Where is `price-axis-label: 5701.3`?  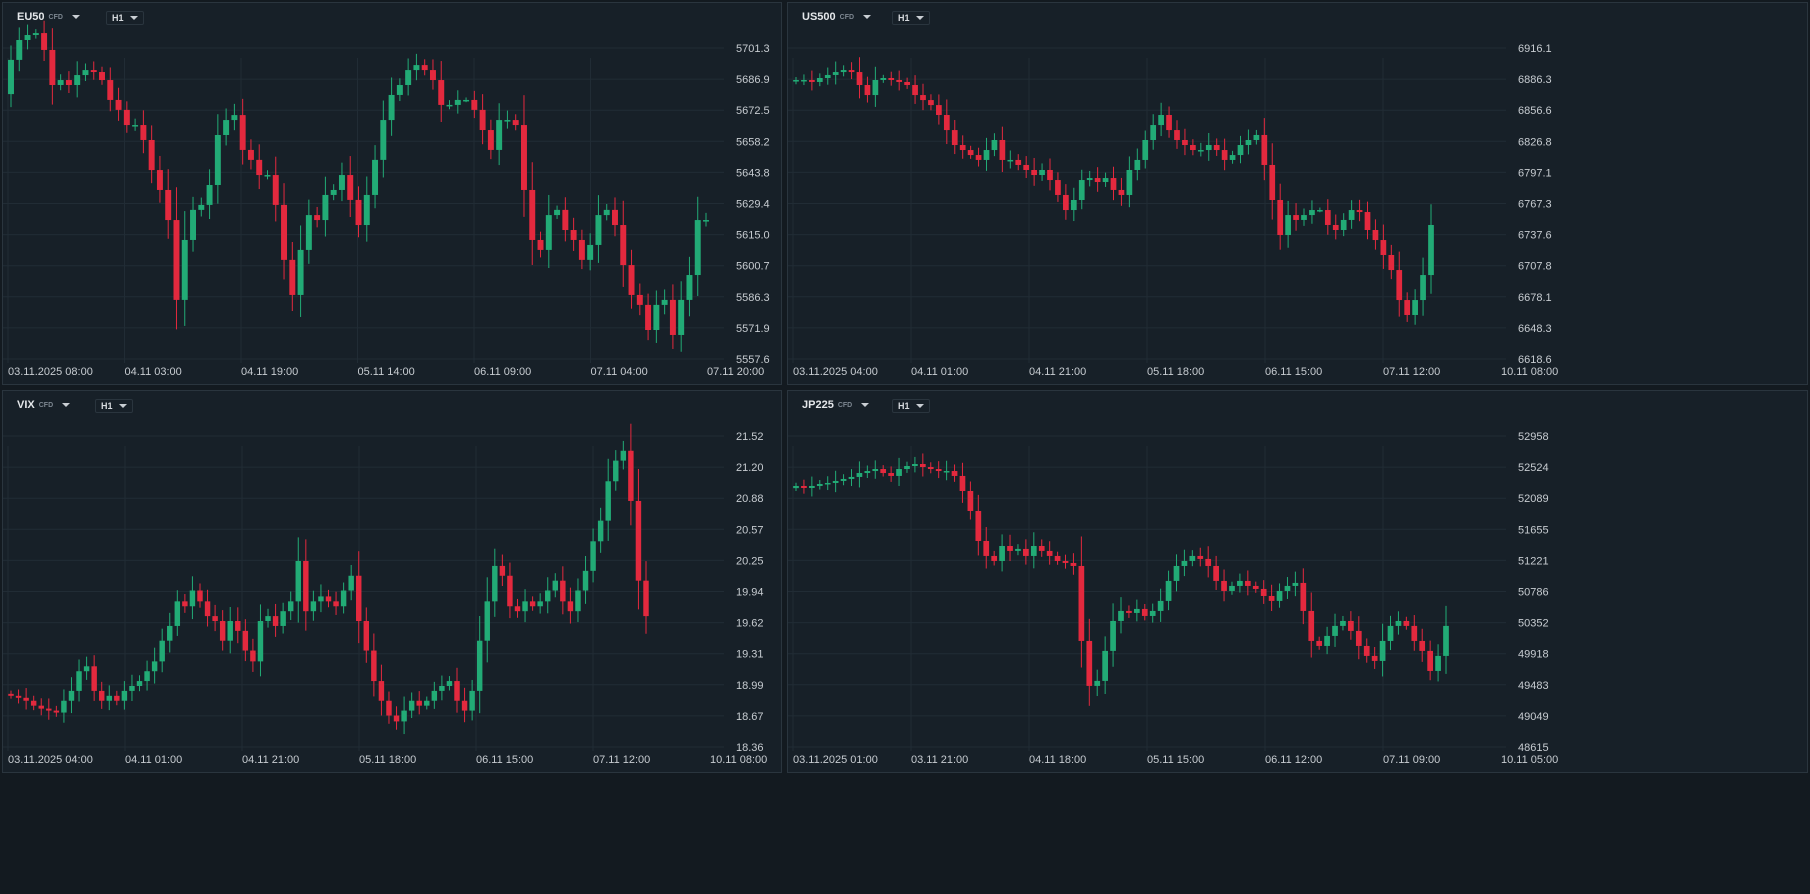 price-axis-label: 5701.3 is located at coordinates (753, 49).